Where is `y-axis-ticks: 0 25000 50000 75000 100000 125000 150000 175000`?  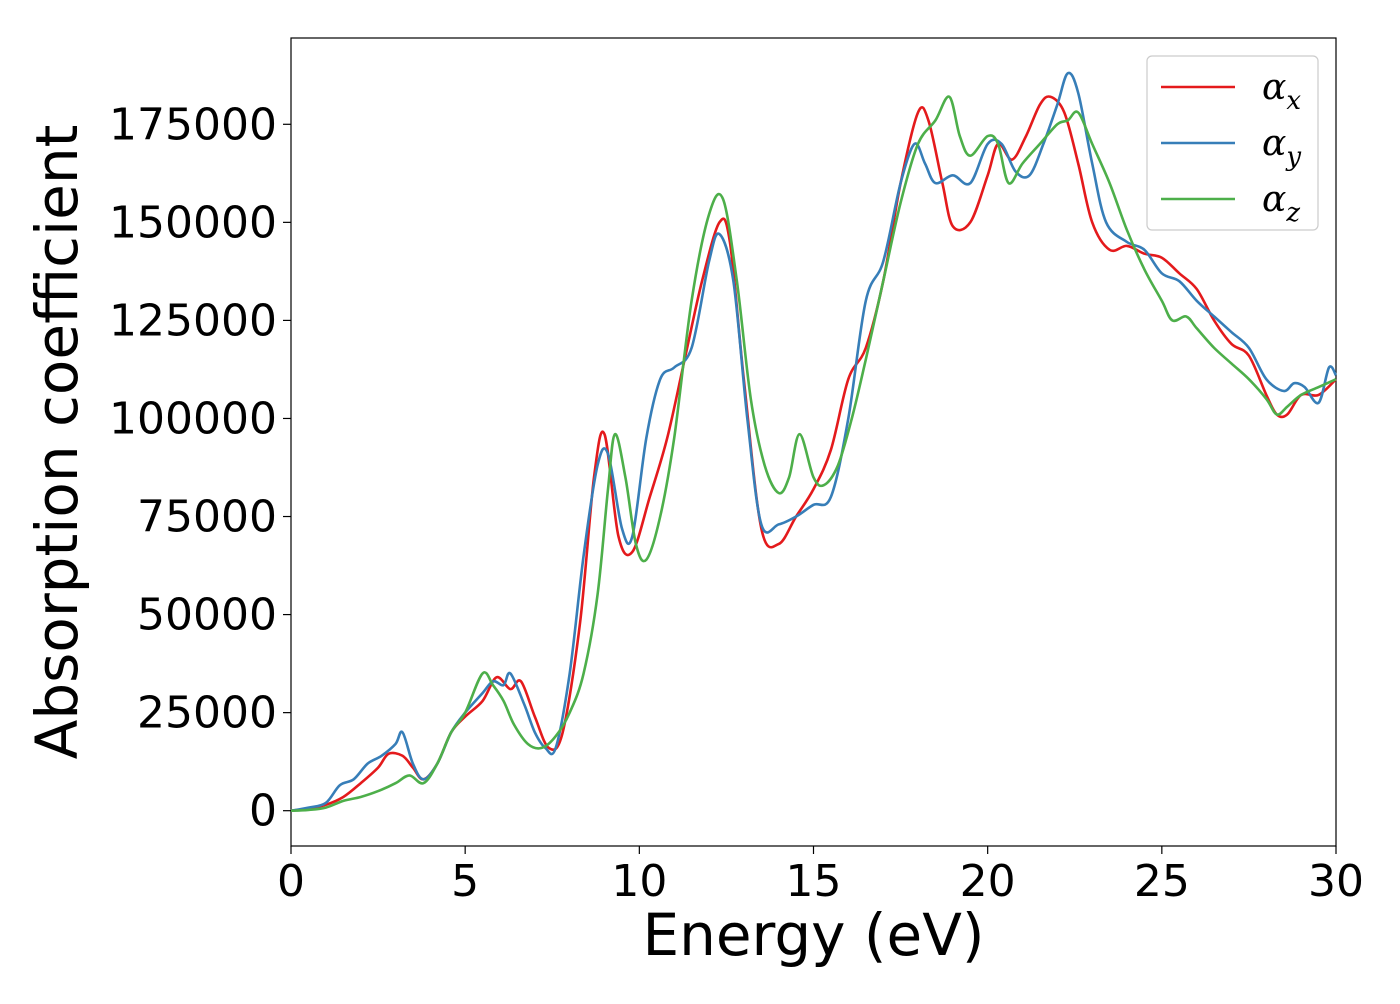
y-axis-ticks: 0 25000 50000 75000 100000 125000 150000 175000 is located at coordinates (200, 468).